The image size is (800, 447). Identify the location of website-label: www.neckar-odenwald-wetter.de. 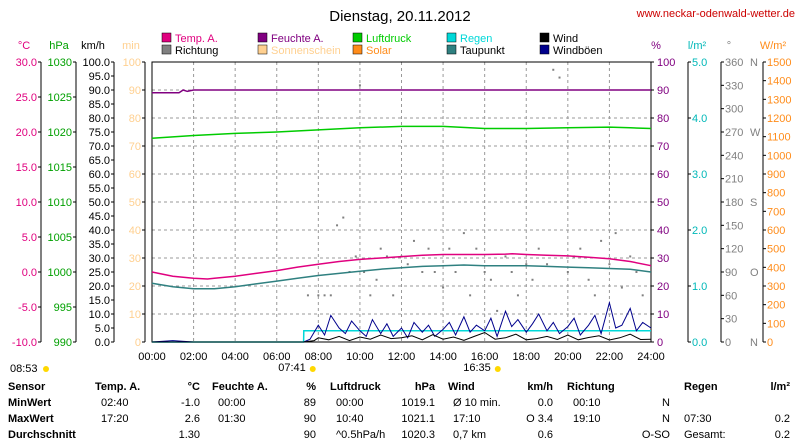
(715, 14).